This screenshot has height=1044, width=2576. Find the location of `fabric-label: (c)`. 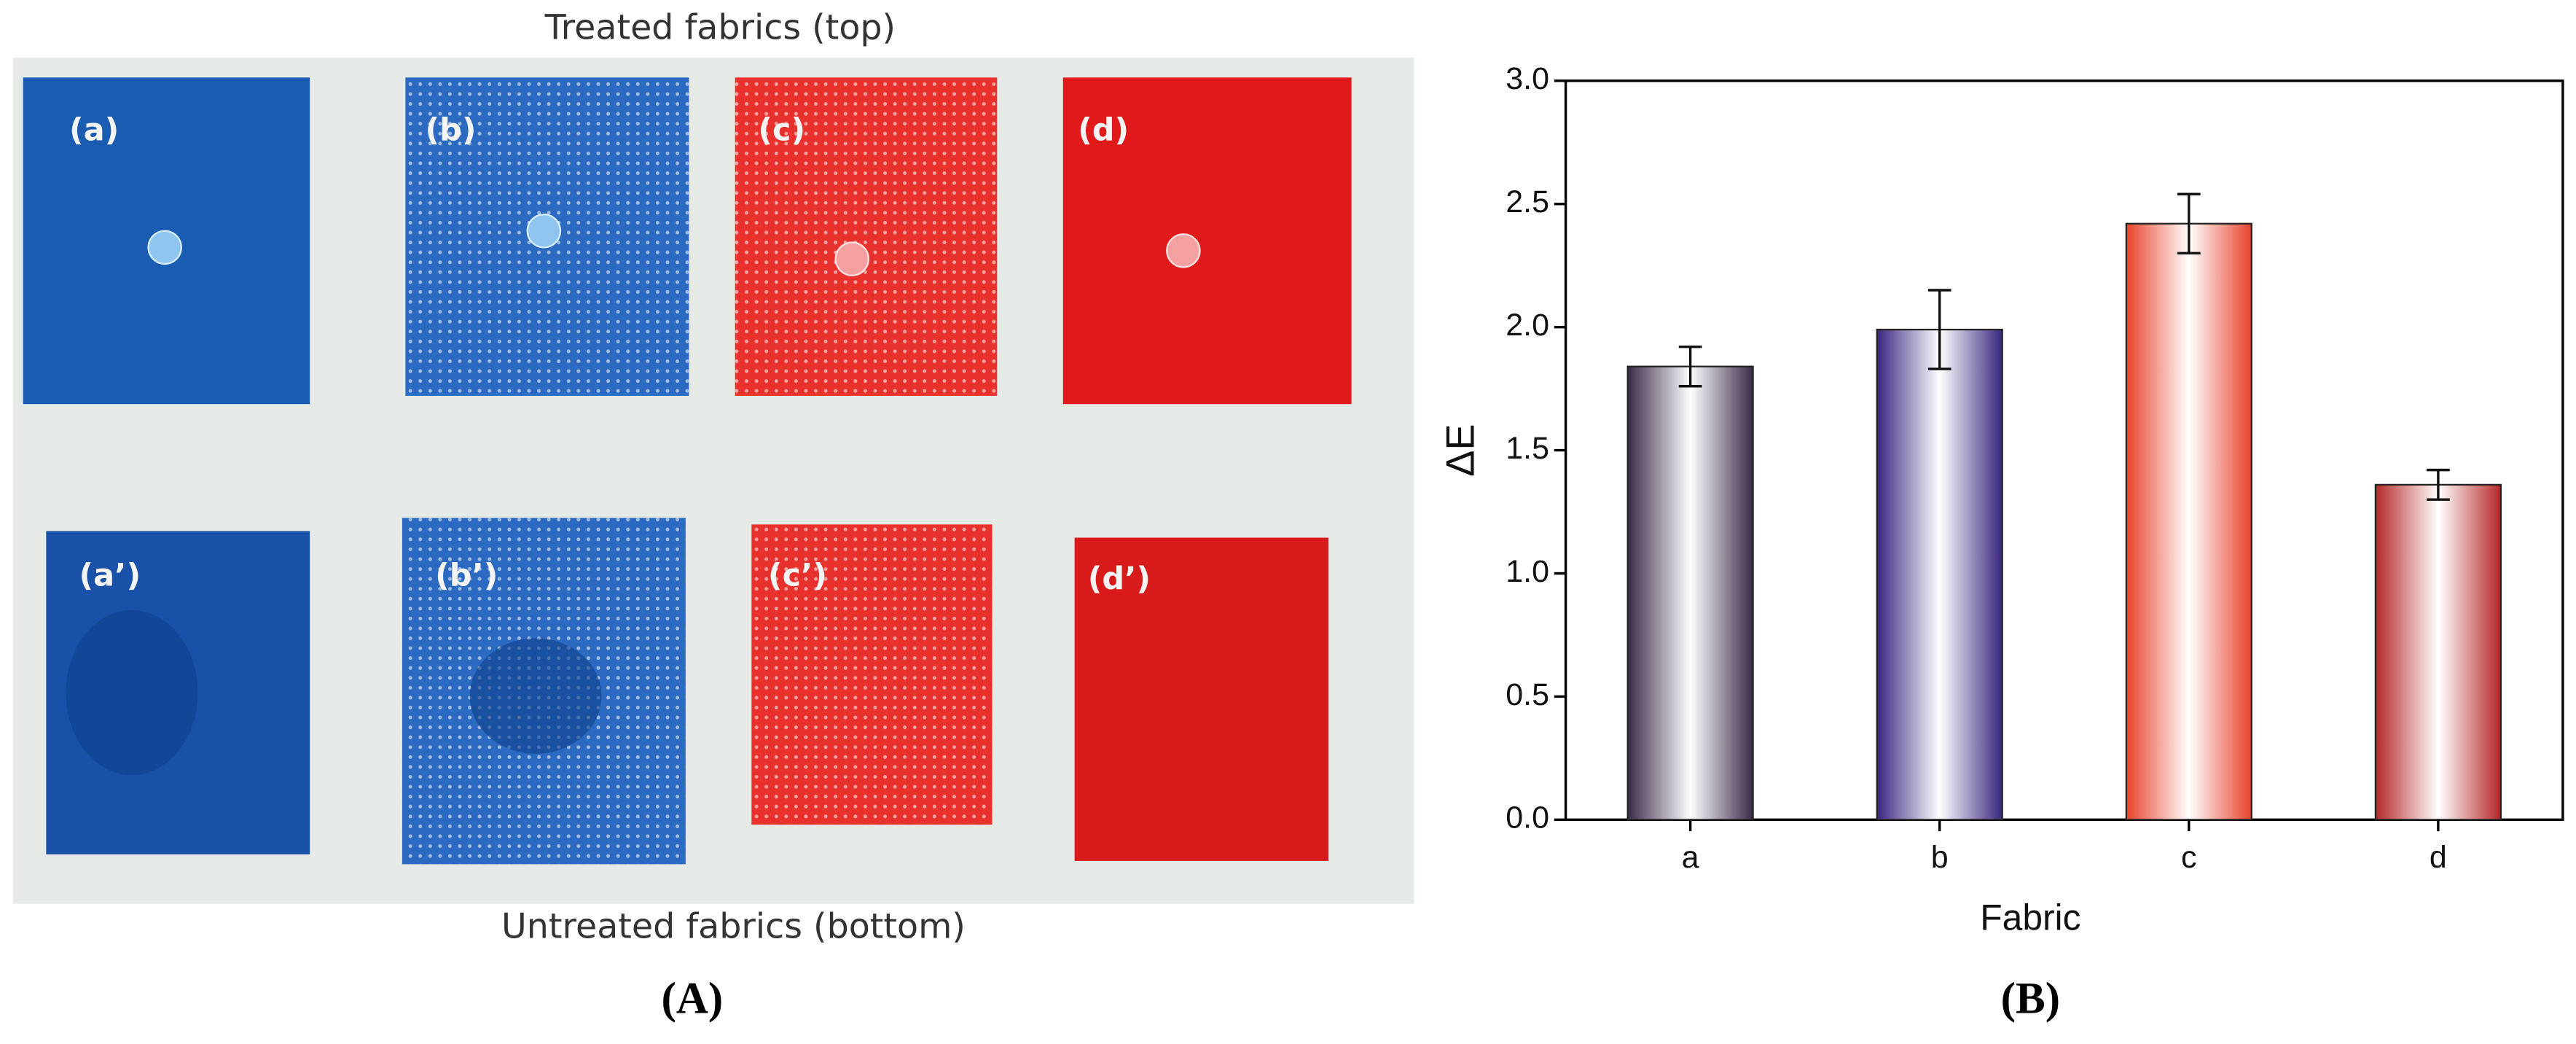

fabric-label: (c) is located at coordinates (781, 130).